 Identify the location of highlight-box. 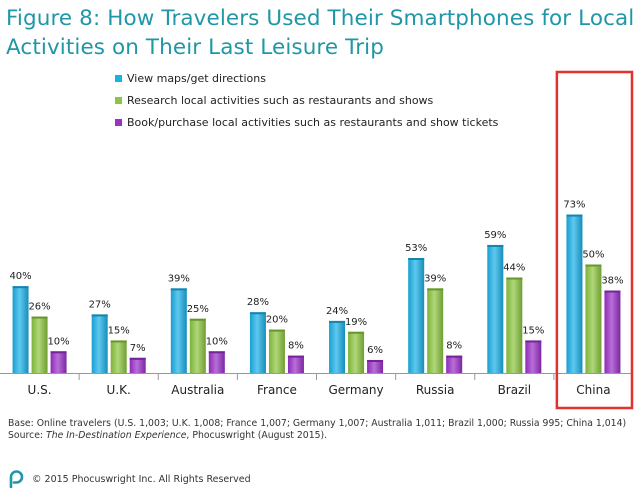
(594, 240).